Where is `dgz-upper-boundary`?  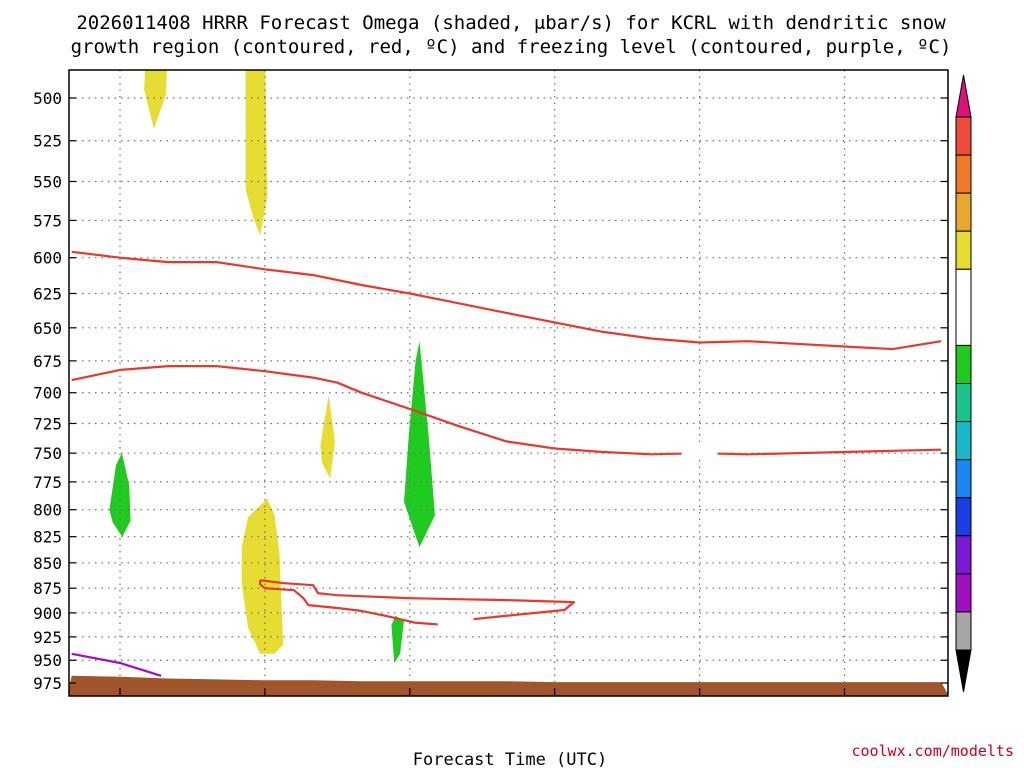 dgz-upper-boundary is located at coordinates (506, 300).